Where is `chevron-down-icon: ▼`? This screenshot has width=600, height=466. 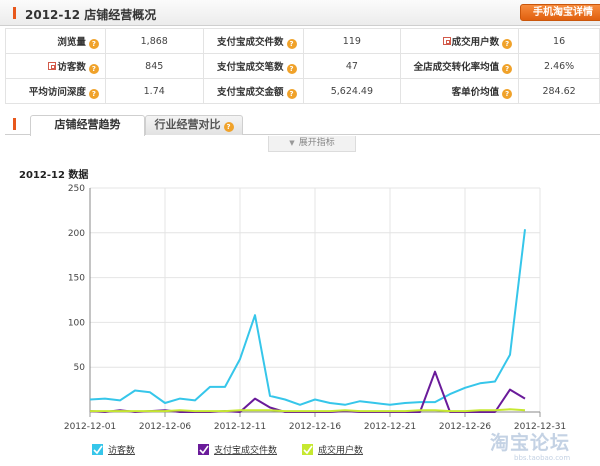 chevron-down-icon: ▼ is located at coordinates (292, 143).